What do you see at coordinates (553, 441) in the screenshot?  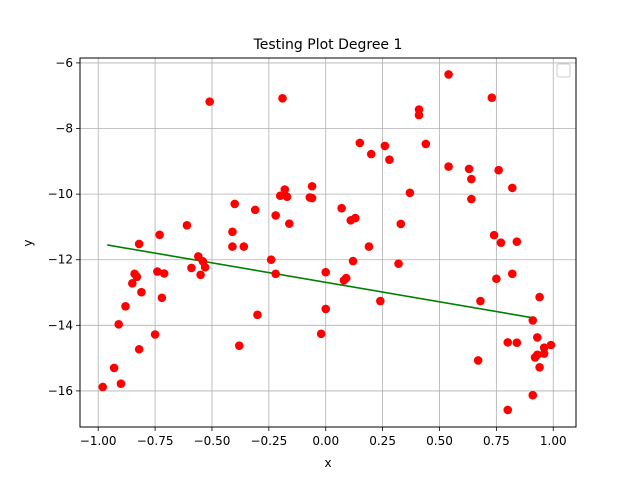 I see `x-tick-label: 1.00` at bounding box center [553, 441].